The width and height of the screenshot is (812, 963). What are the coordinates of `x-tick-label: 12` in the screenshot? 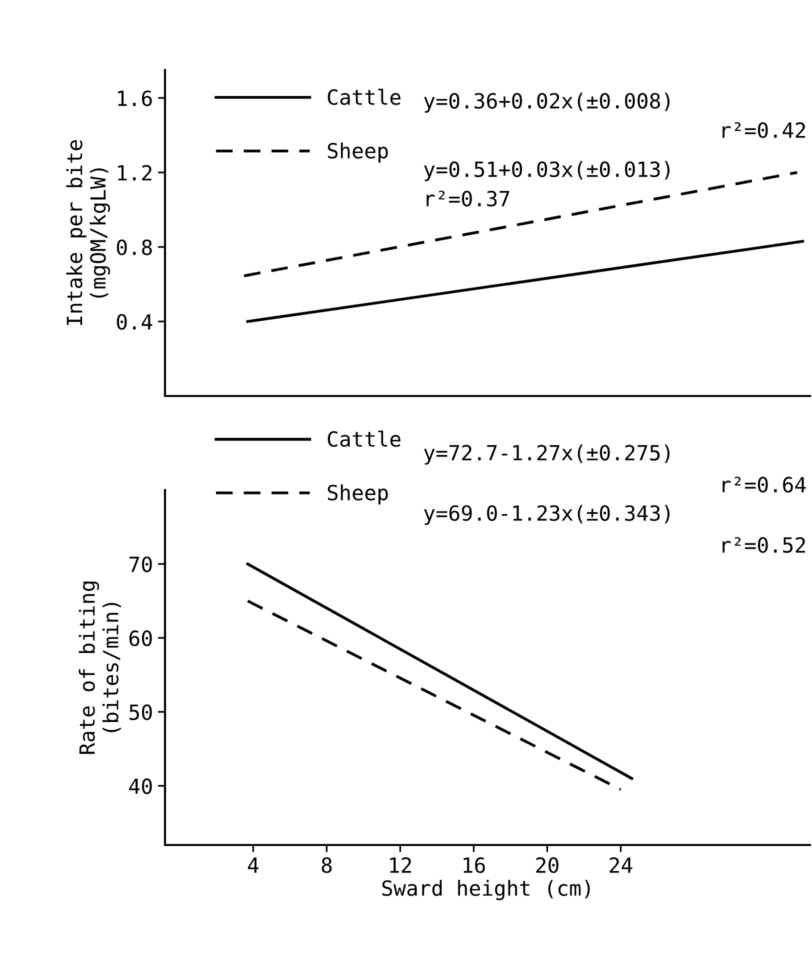 It's located at (400, 865).